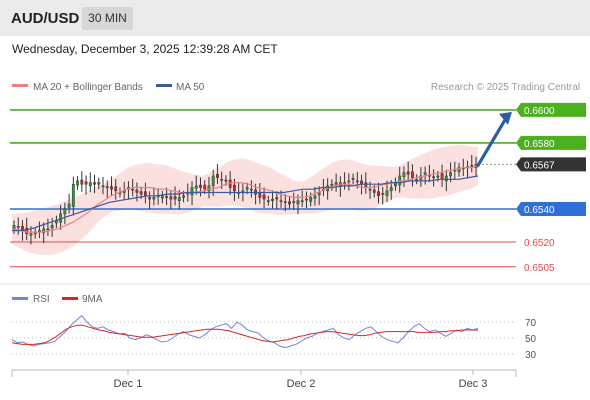 The width and height of the screenshot is (590, 400). What do you see at coordinates (70, 298) in the screenshot?
I see `rsi-ma-legend-swatch` at bounding box center [70, 298].